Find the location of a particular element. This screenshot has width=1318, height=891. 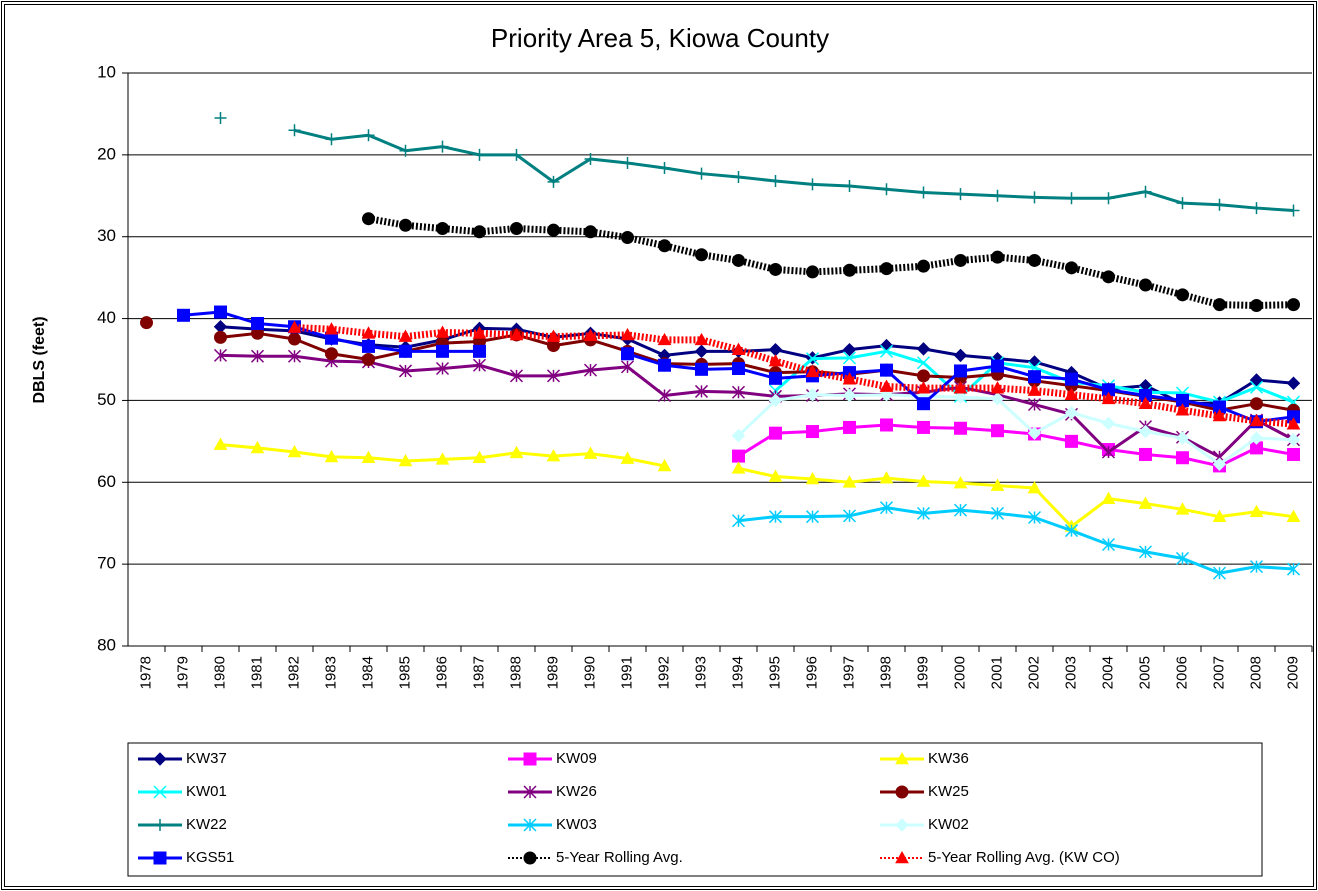

legend-label: KW09 is located at coordinates (576, 758).